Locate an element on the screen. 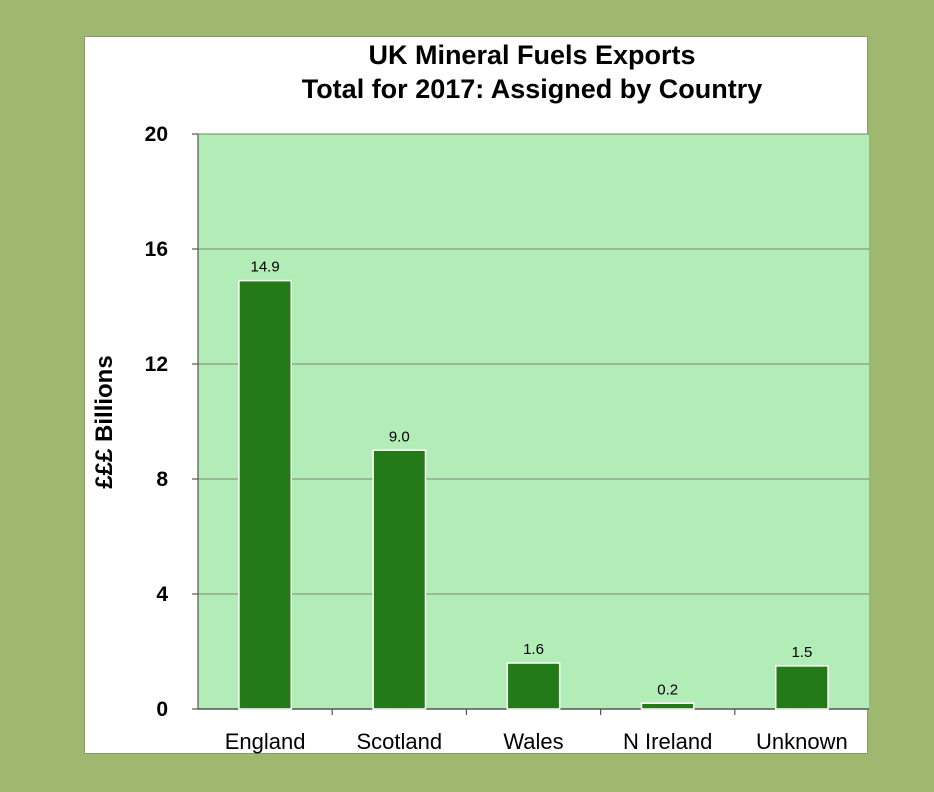  y-tick-label: 20 is located at coordinates (156, 134).